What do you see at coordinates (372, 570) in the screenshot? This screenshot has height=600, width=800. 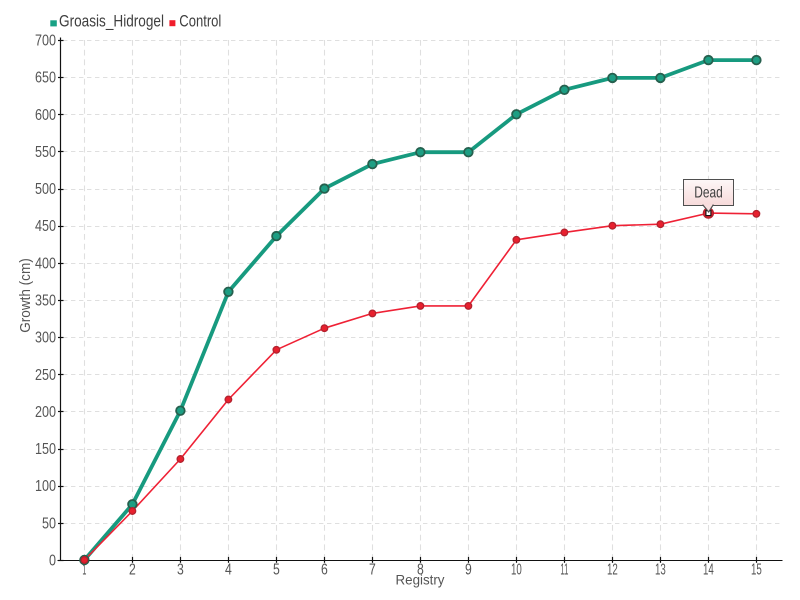 I see `svg-text: 7` at bounding box center [372, 570].